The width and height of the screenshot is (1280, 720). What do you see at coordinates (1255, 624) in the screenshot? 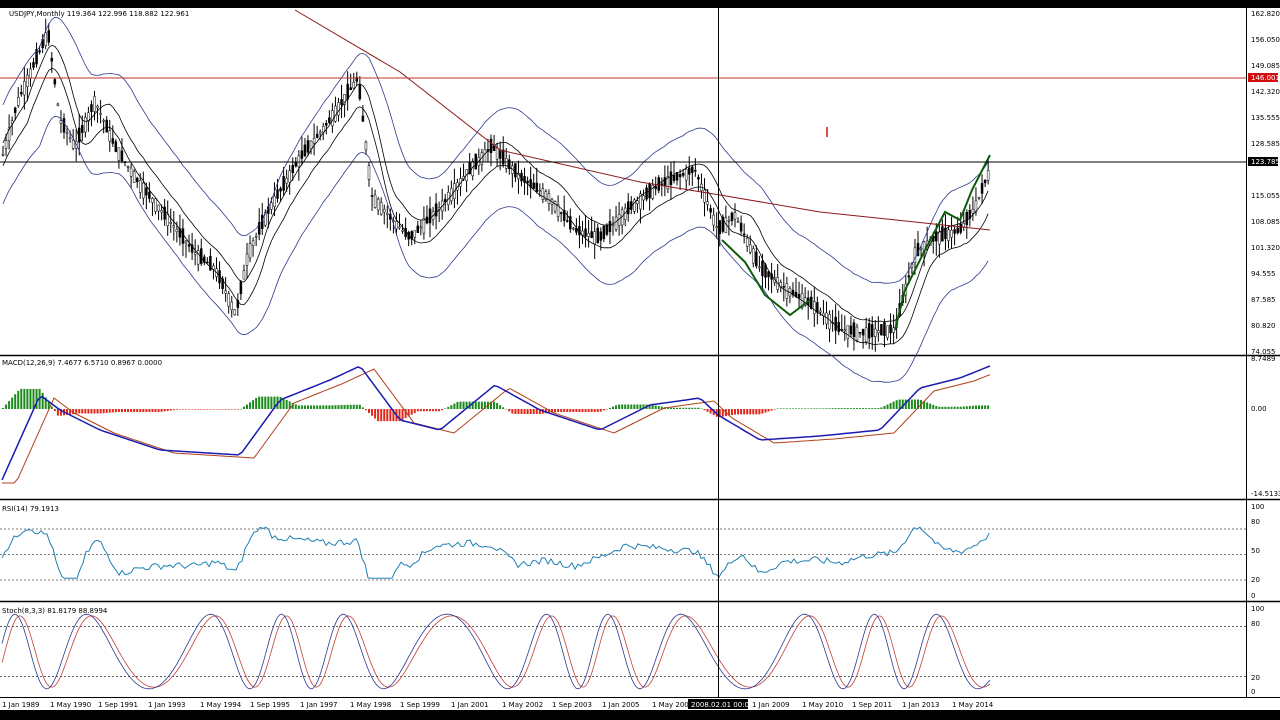
I see `stoch-axis-label: 80` at bounding box center [1255, 624].